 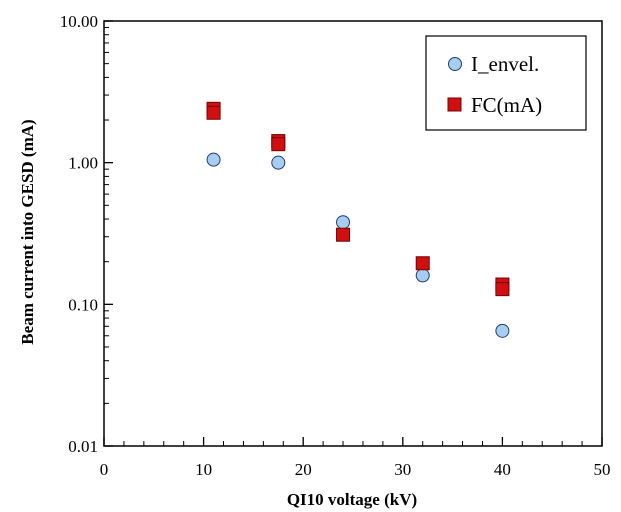 What do you see at coordinates (502, 469) in the screenshot?
I see `x-tick-label: 40` at bounding box center [502, 469].